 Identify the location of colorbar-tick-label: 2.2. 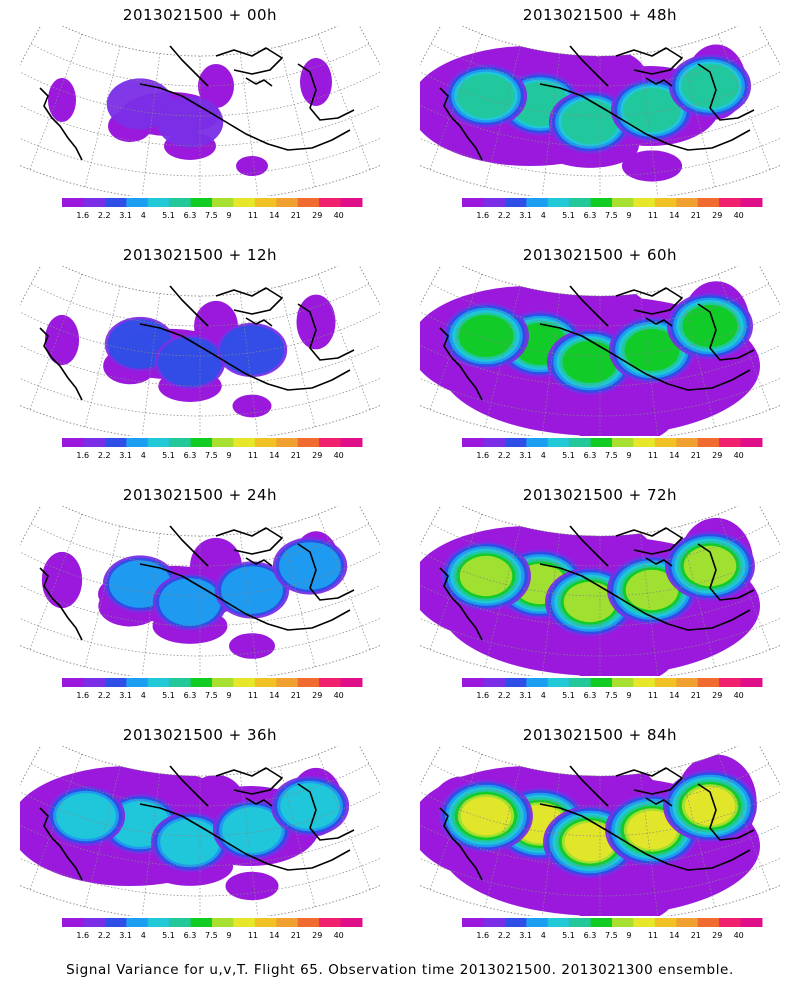
(104, 695).